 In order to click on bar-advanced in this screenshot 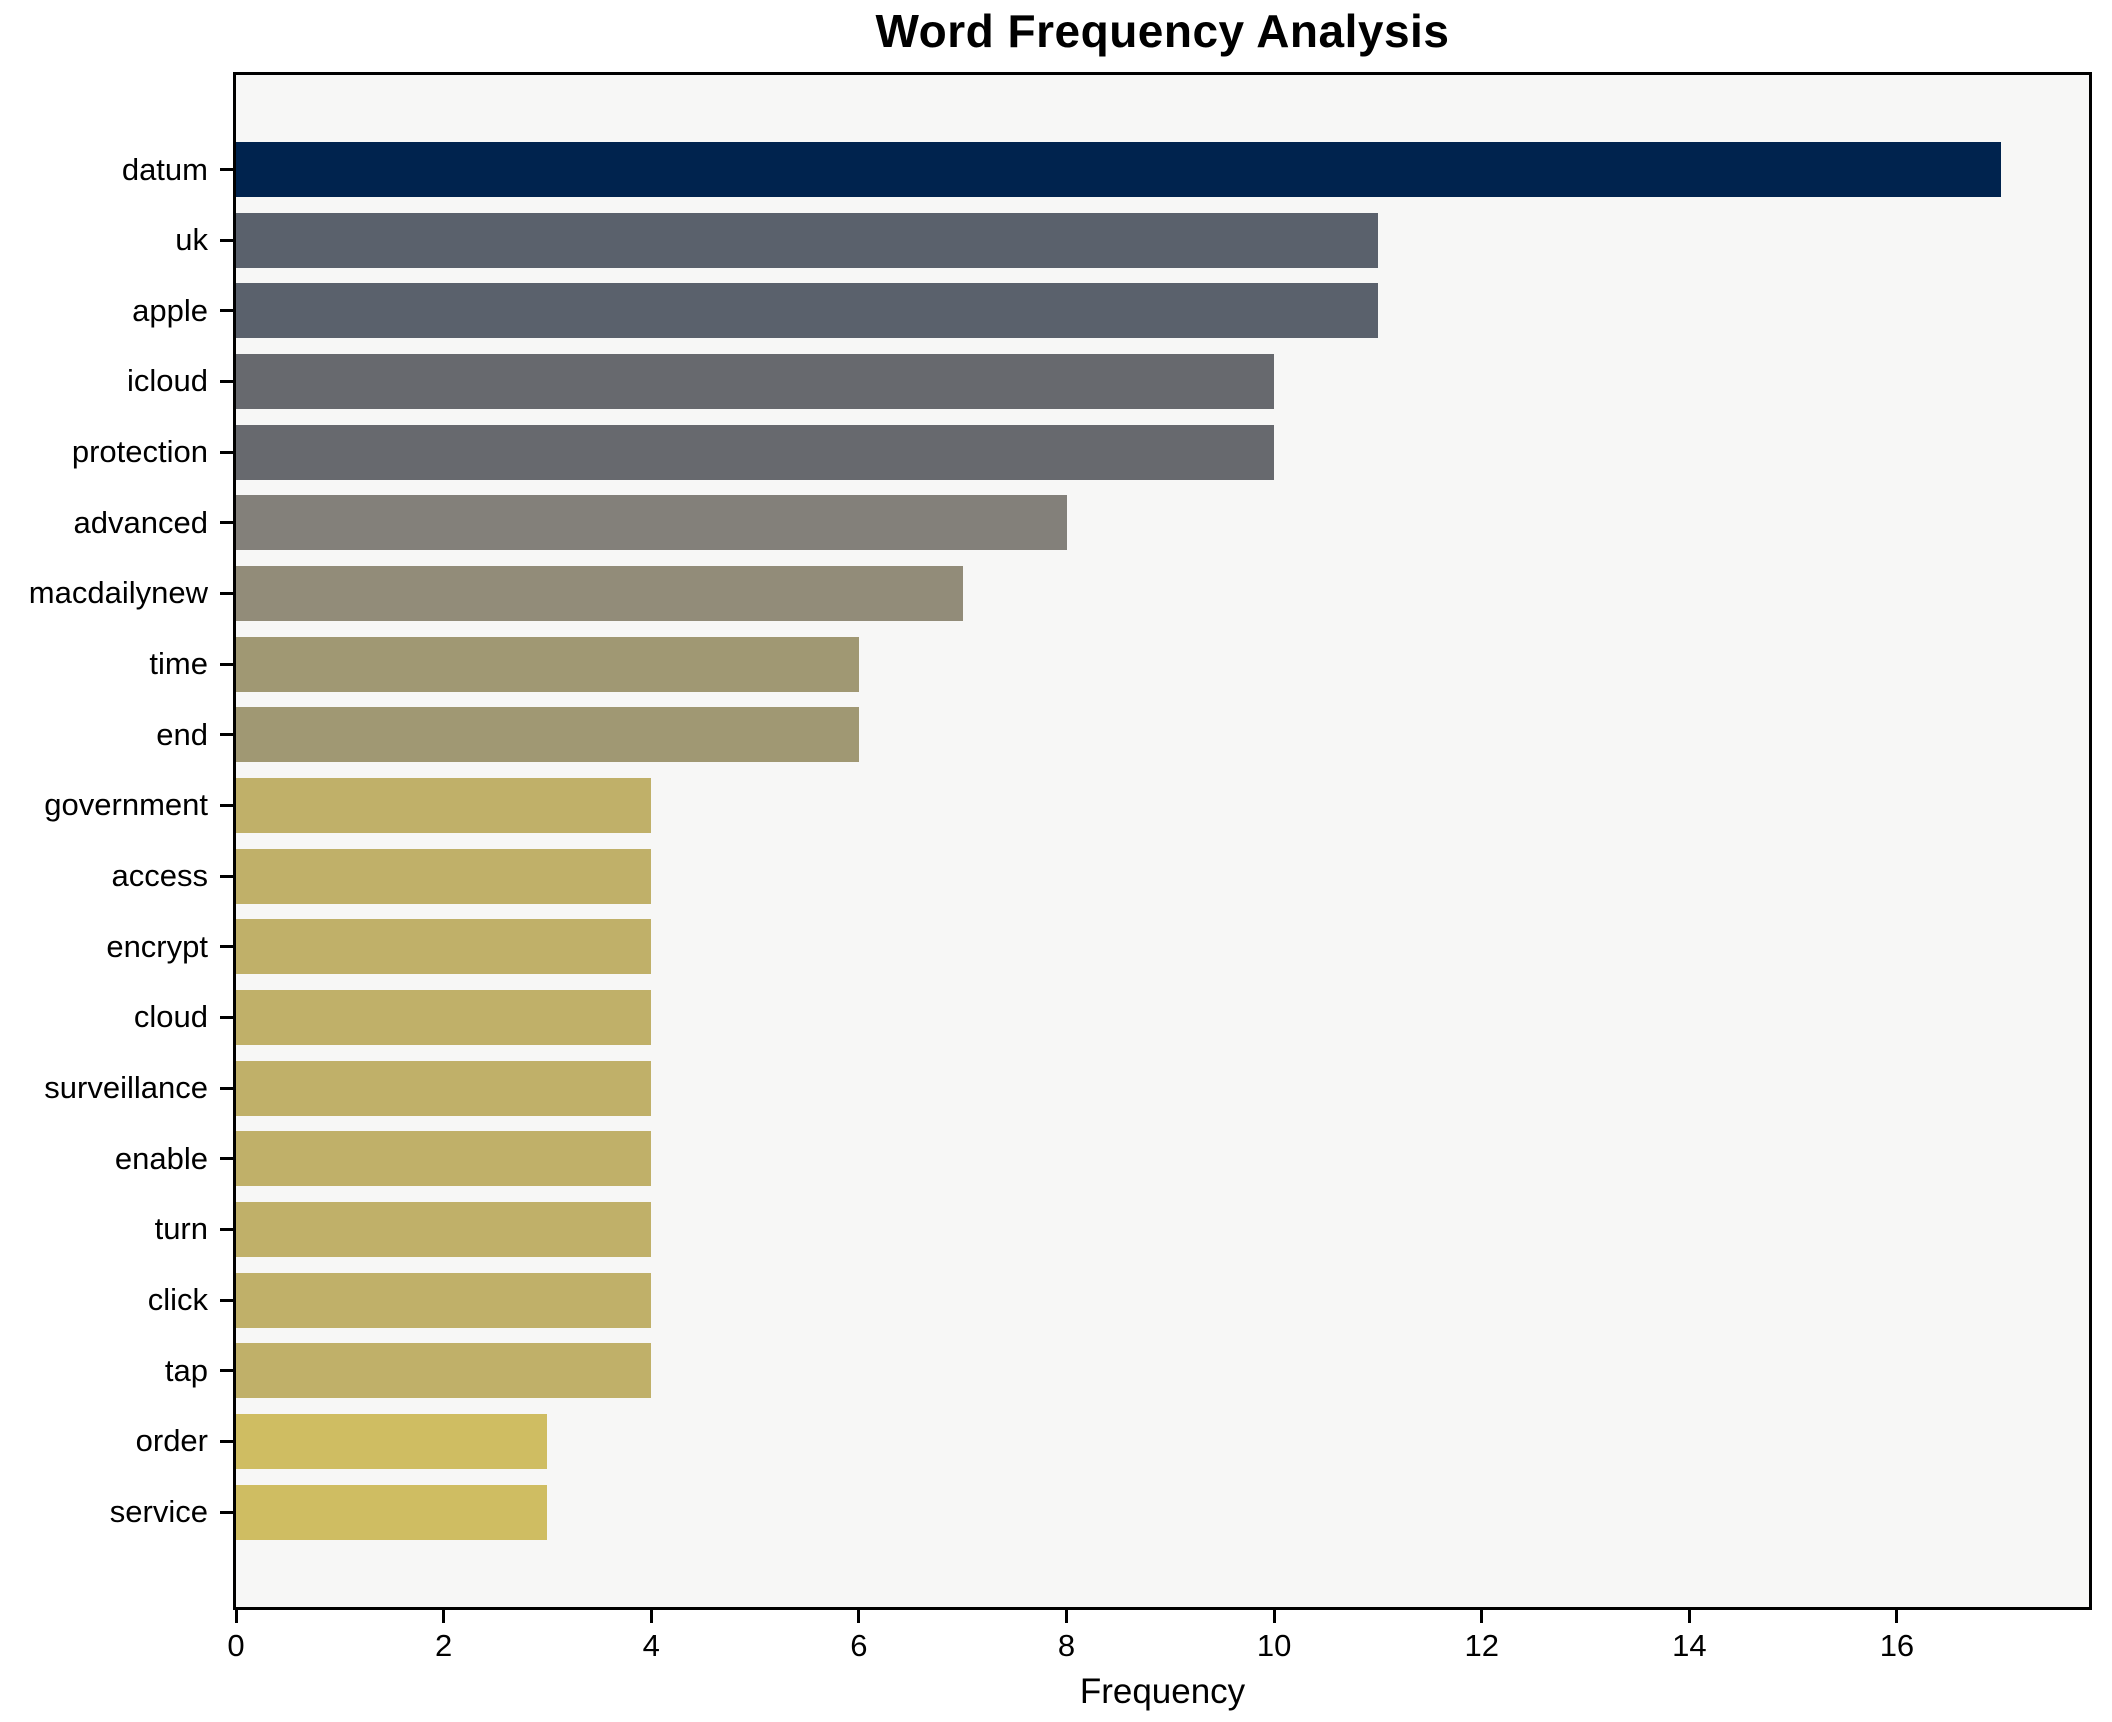, I will do `click(651, 523)`.